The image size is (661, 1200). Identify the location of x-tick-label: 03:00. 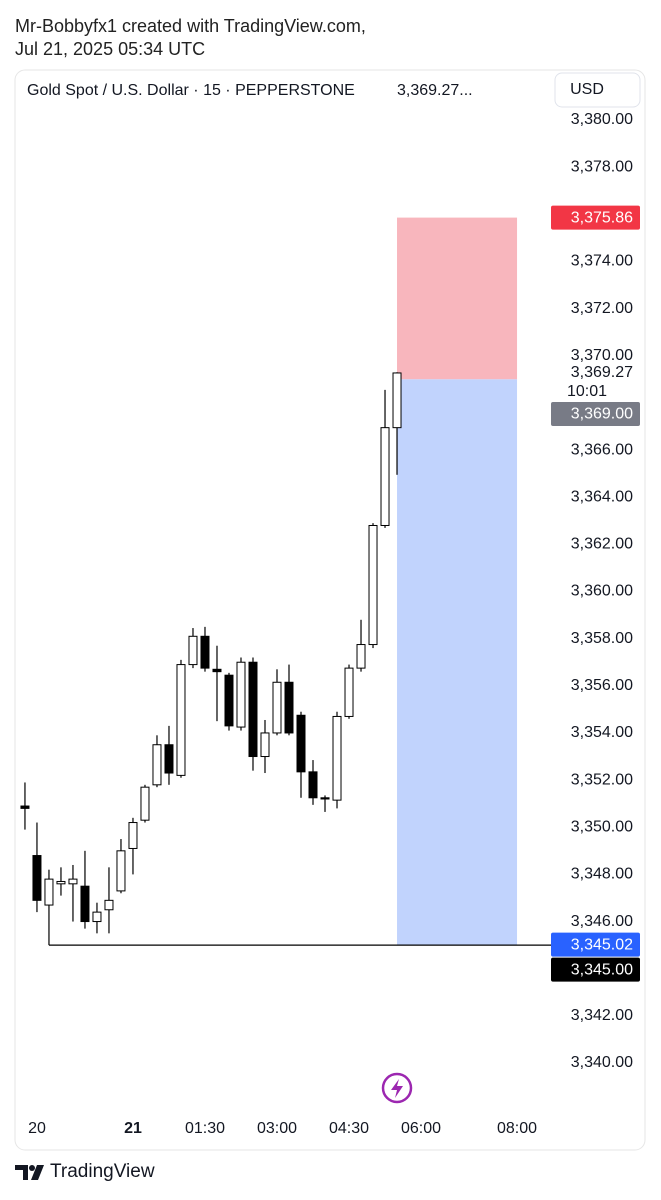
(277, 1128).